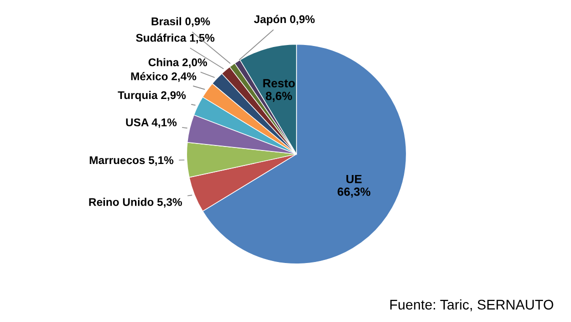 Image resolution: width=571 pixels, height=322 pixels. Describe the element at coordinates (354, 193) in the screenshot. I see `data-label: 66,3%` at that location.